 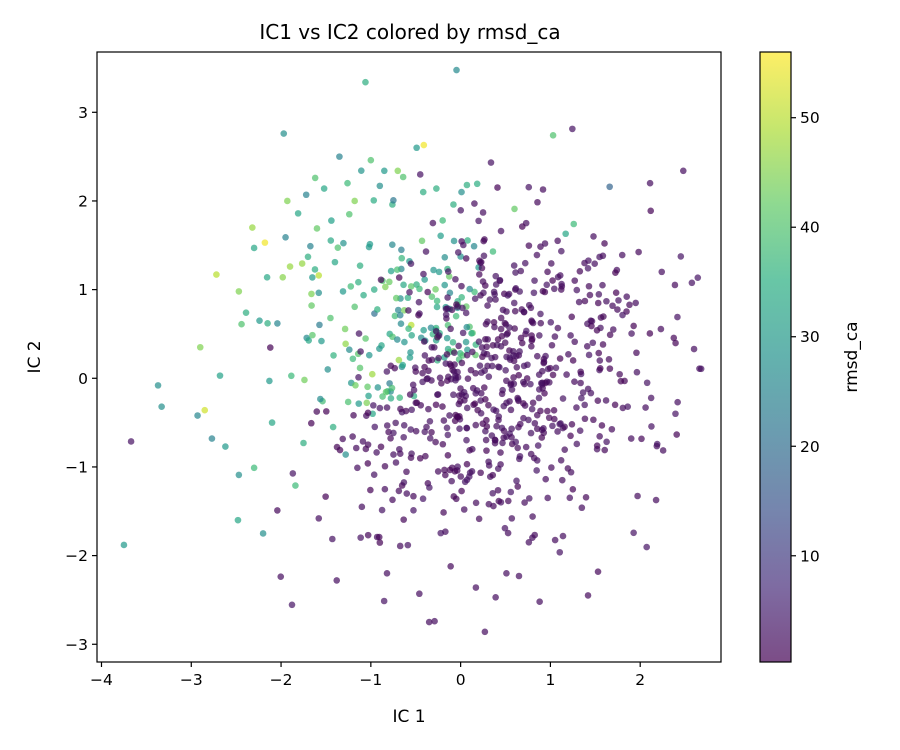 What do you see at coordinates (810, 228) in the screenshot?
I see `colorbar-tick-label: 40` at bounding box center [810, 228].